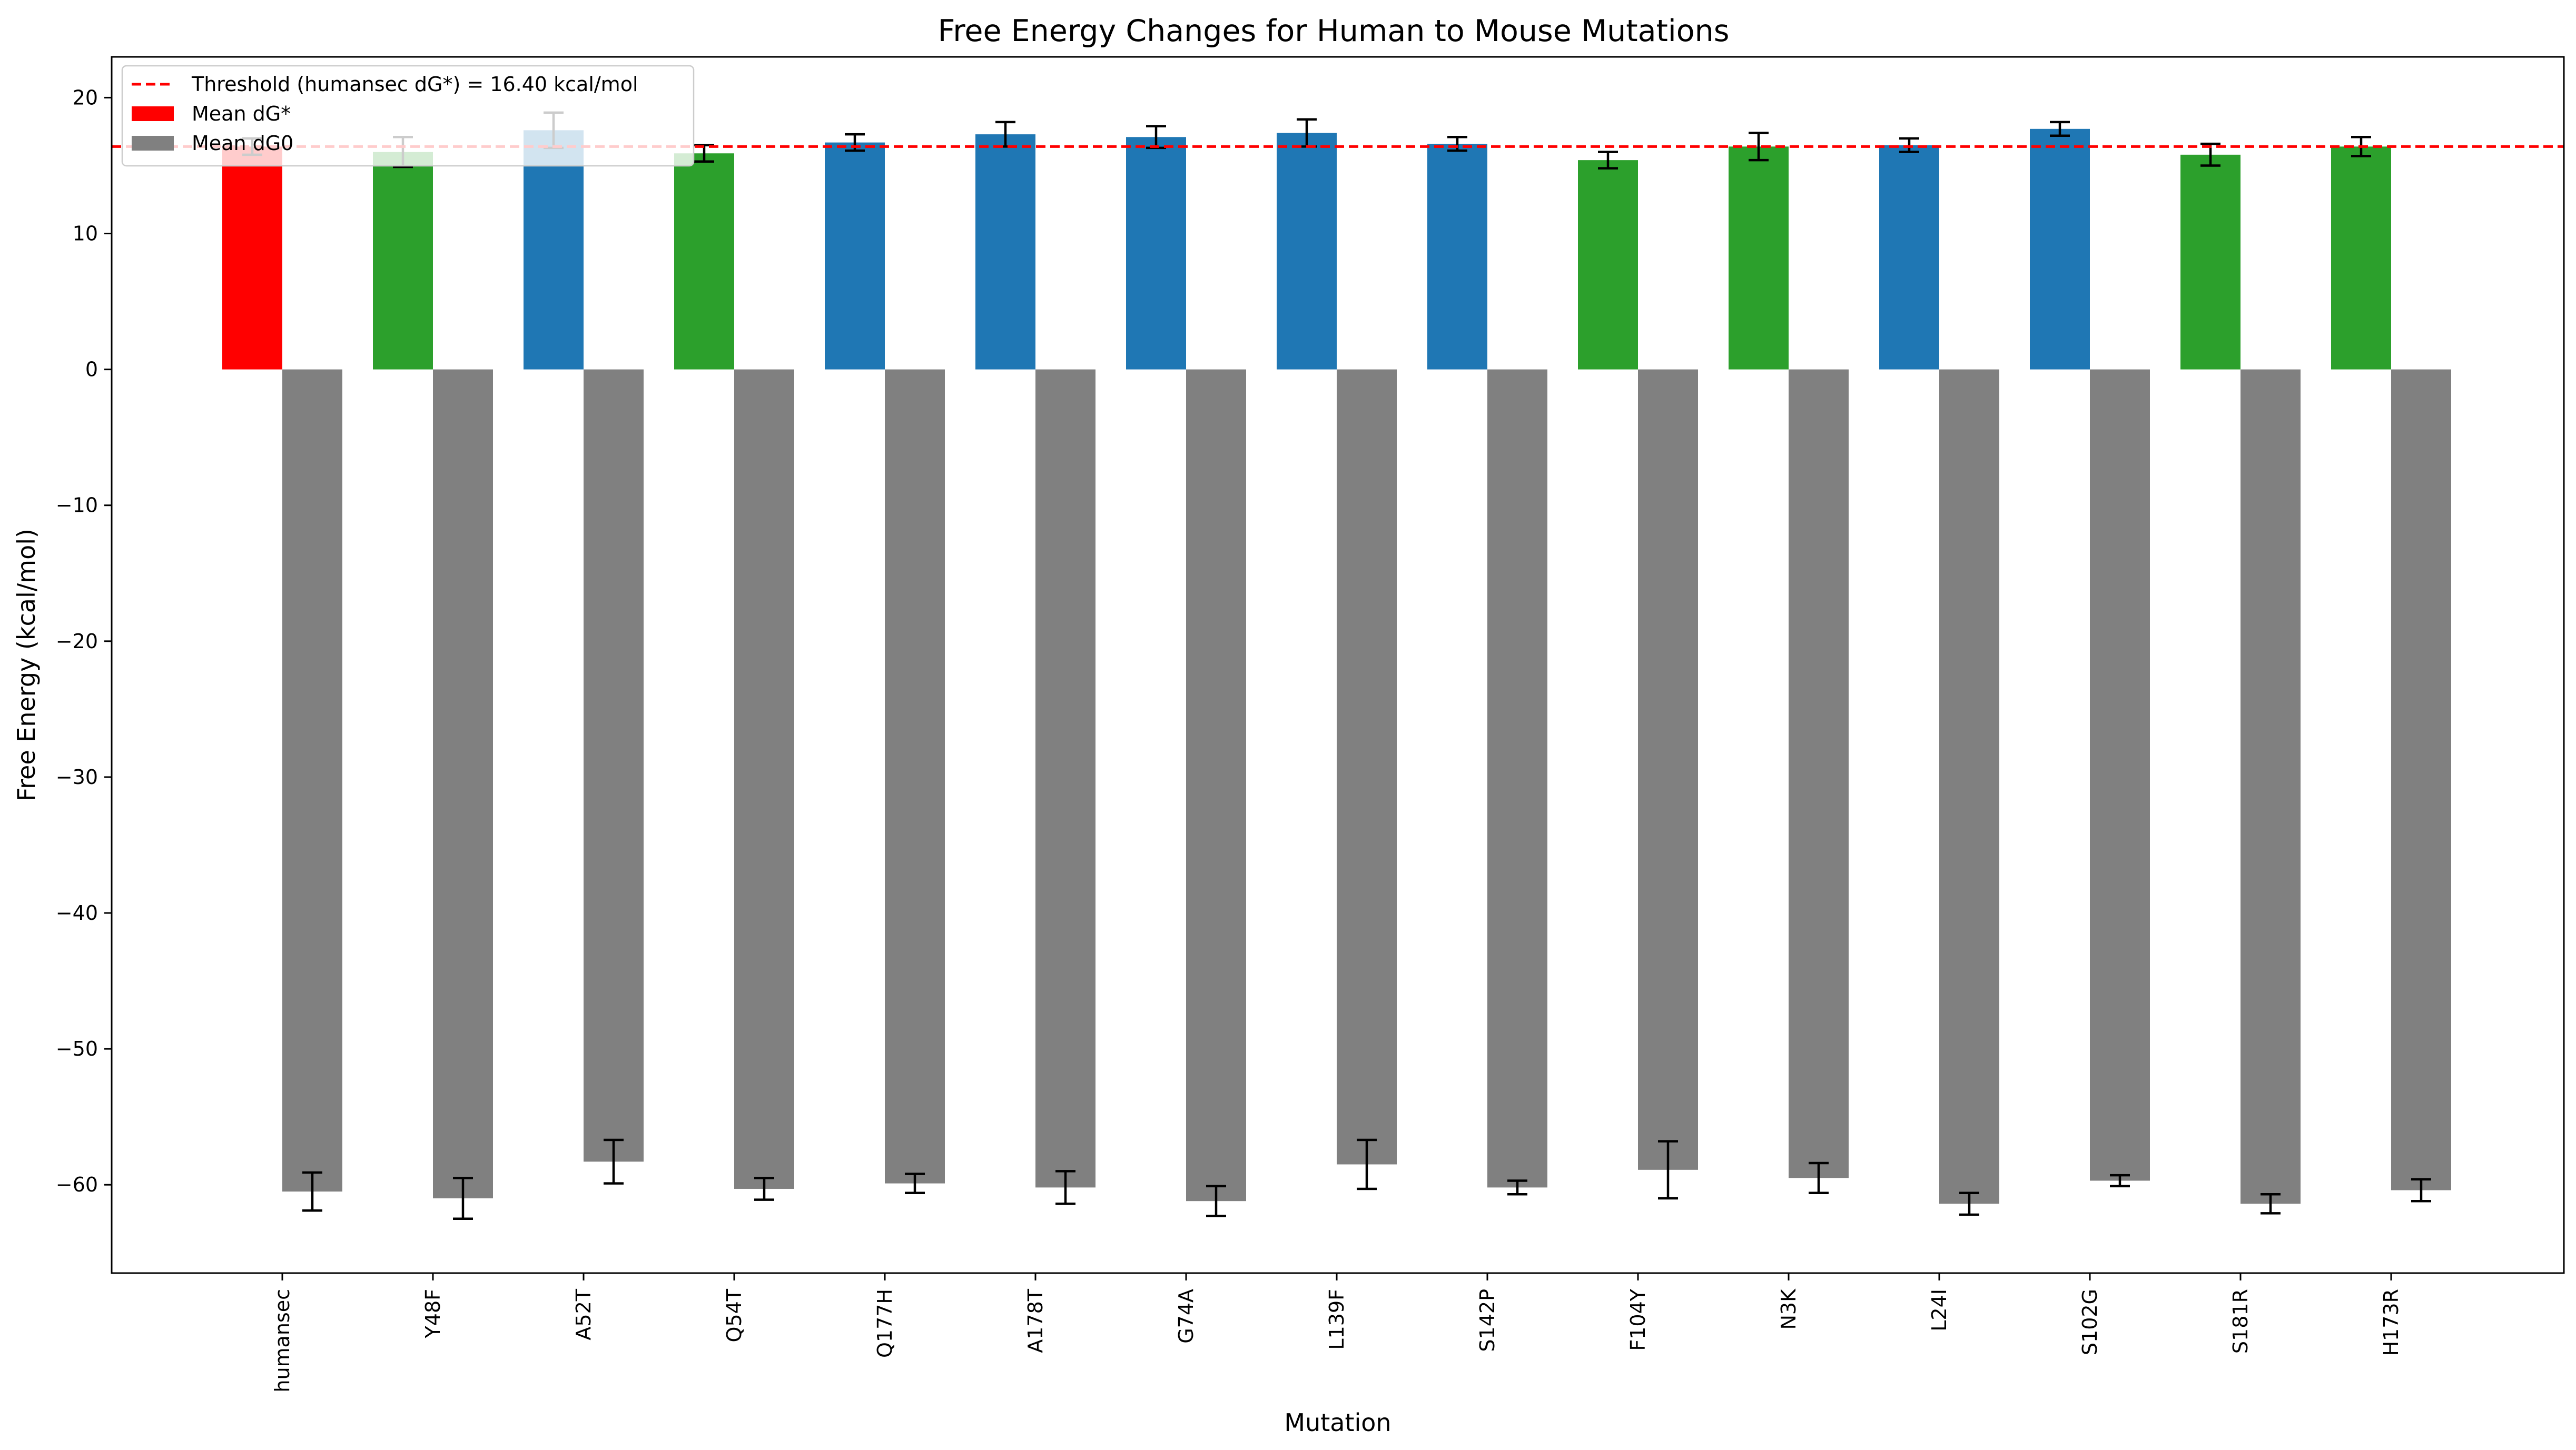 The image size is (2576, 1450). Describe the element at coordinates (1487, 1320) in the screenshot. I see `x-tick-label: S142P` at that location.